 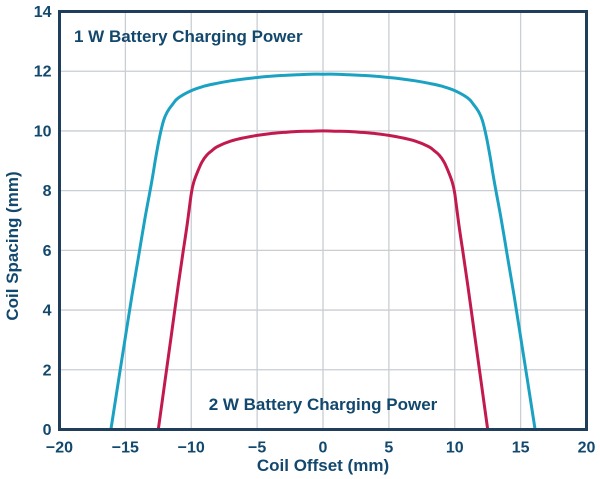 What do you see at coordinates (323, 465) in the screenshot?
I see `x-axis-title: Coil Offset (mm)` at bounding box center [323, 465].